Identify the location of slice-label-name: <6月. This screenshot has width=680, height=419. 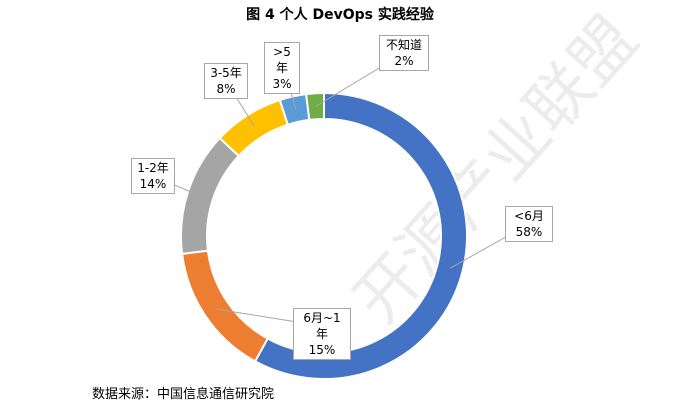
(529, 216).